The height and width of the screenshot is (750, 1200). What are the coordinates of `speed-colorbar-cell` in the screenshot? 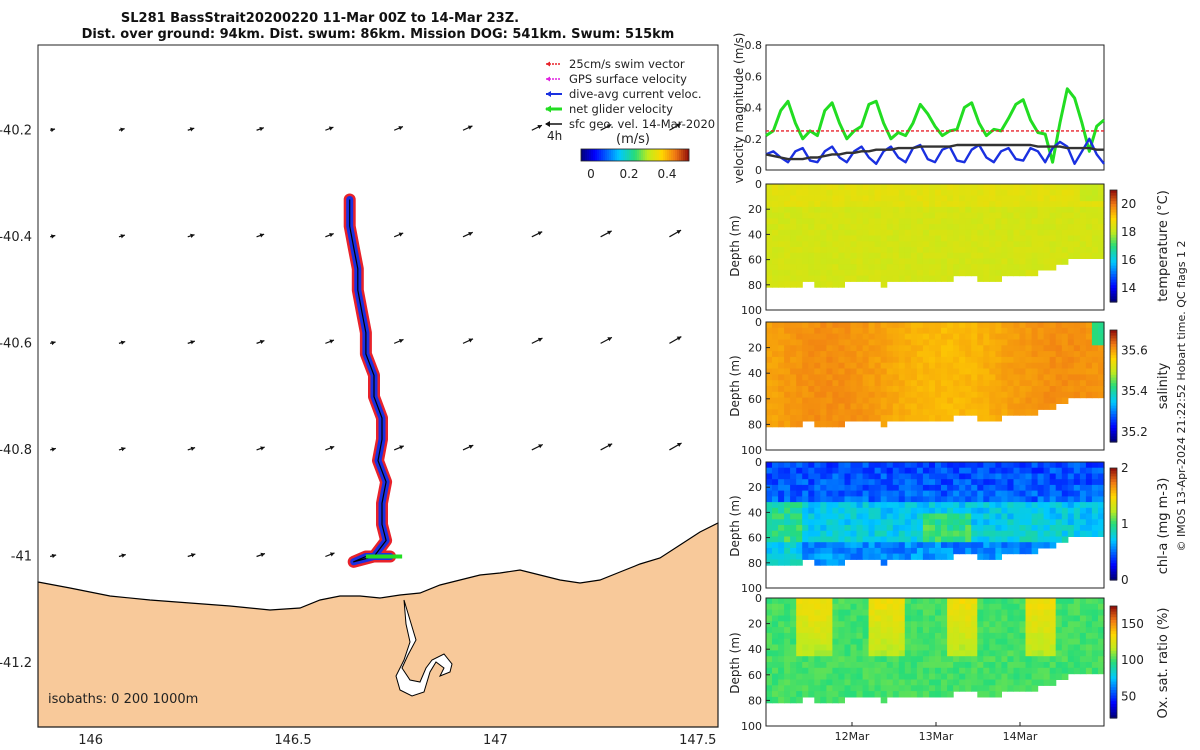 It's located at (660, 155).